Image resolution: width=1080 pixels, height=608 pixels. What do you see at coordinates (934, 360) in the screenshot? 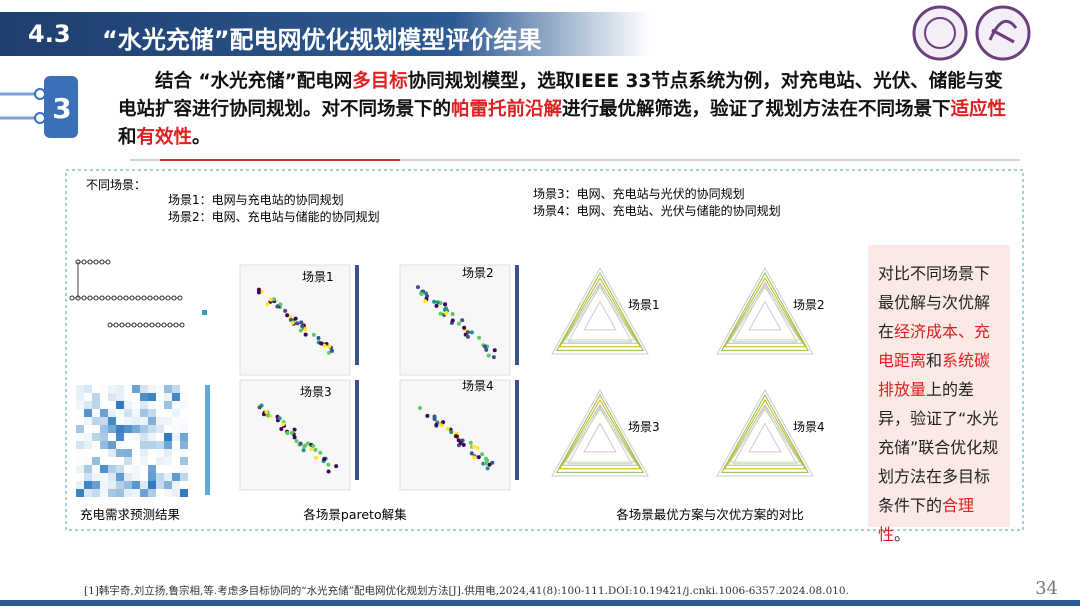
I see `text-run: 和` at bounding box center [934, 360].